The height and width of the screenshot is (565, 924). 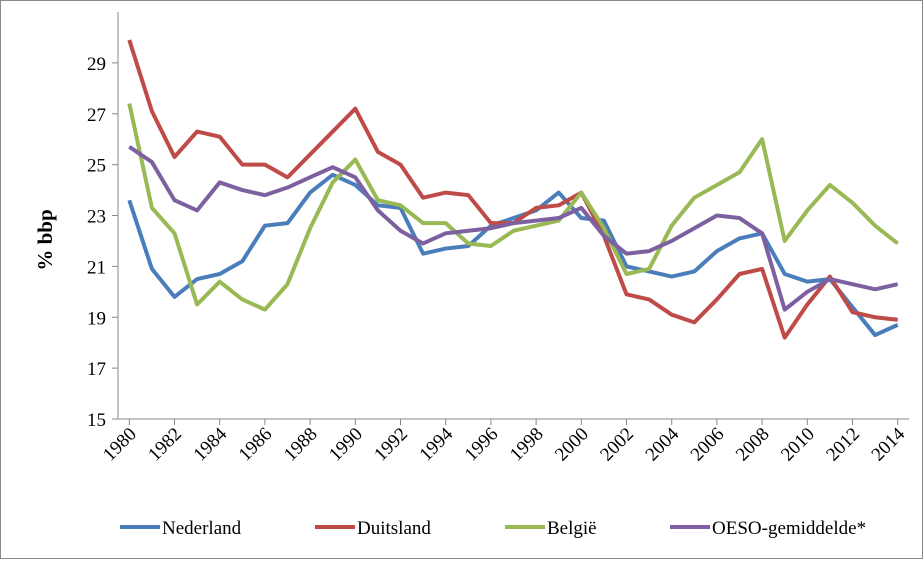 I want to click on y-tick-label: 25, so click(x=96, y=166).